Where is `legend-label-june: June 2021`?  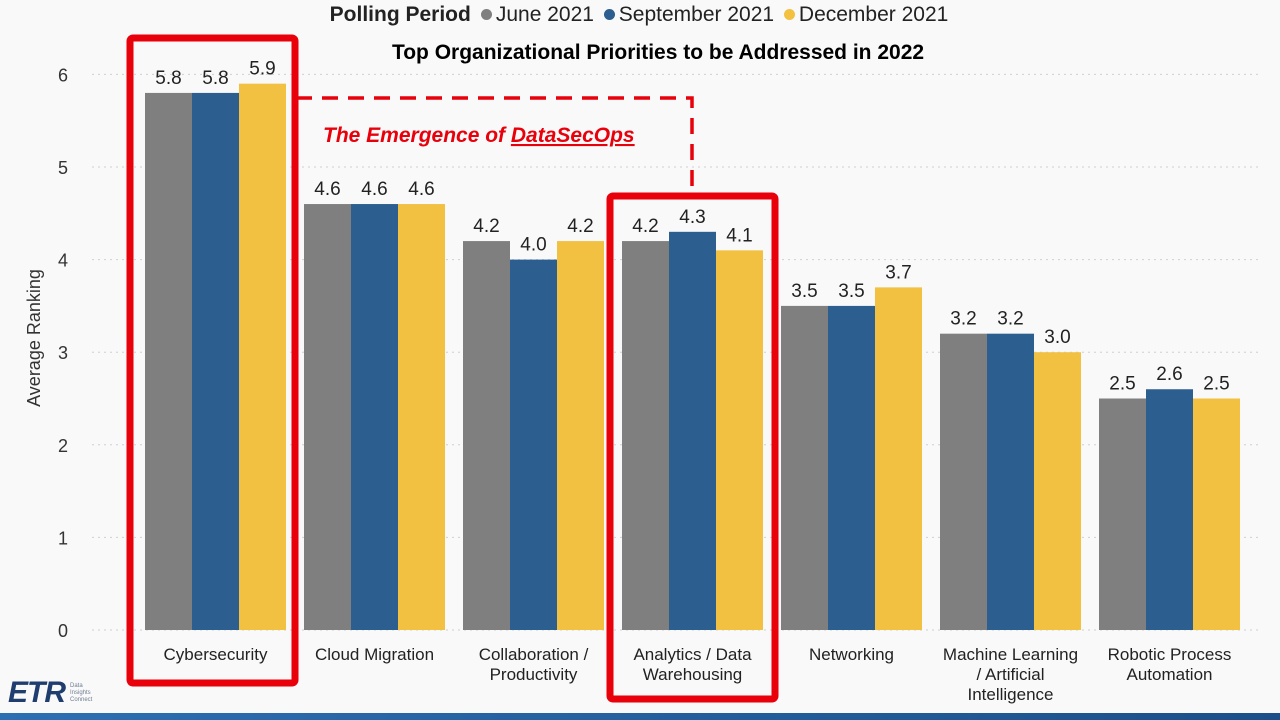
legend-label-june: June 2021 is located at coordinates (544, 14).